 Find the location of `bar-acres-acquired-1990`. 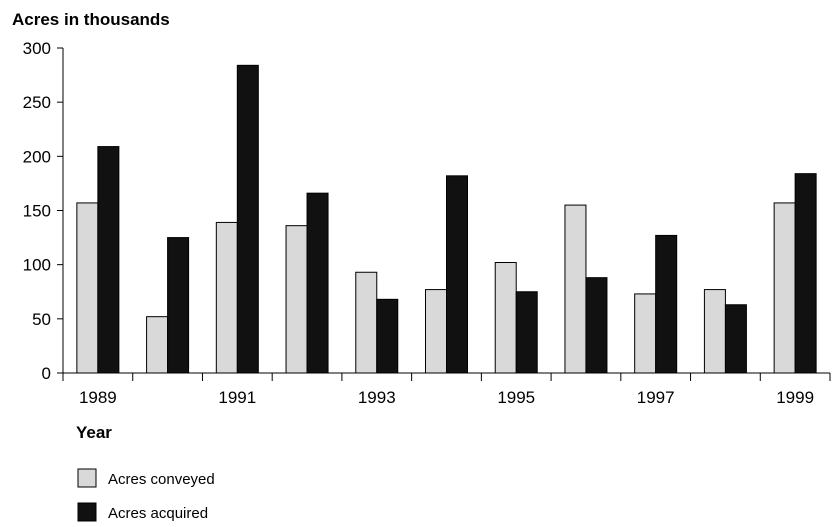

bar-acres-acquired-1990 is located at coordinates (178, 305).